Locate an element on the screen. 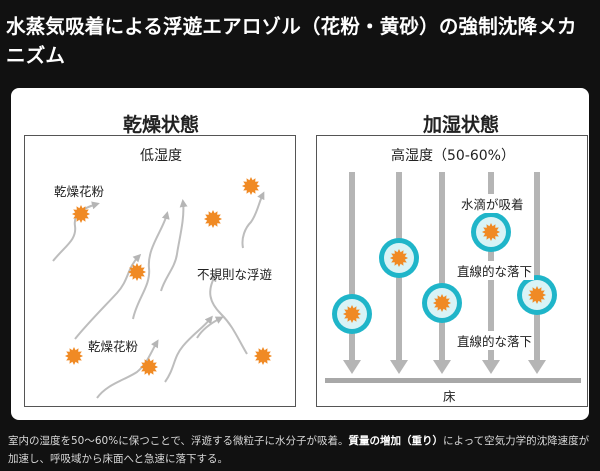  dry-pollen-label-bottom: 乾燥花粉 is located at coordinates (113, 346).